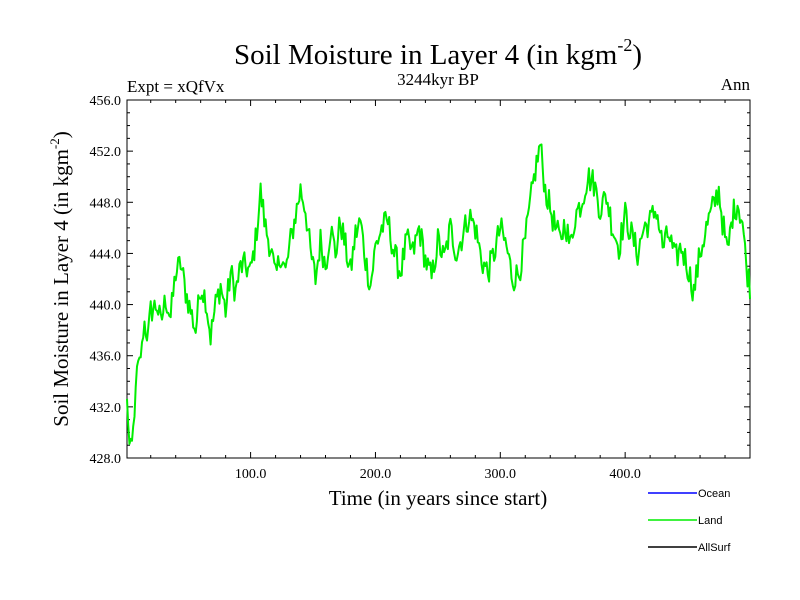 This screenshot has width=800, height=600. Describe the element at coordinates (106, 254) in the screenshot. I see `y-tick-label: 444.0` at that location.